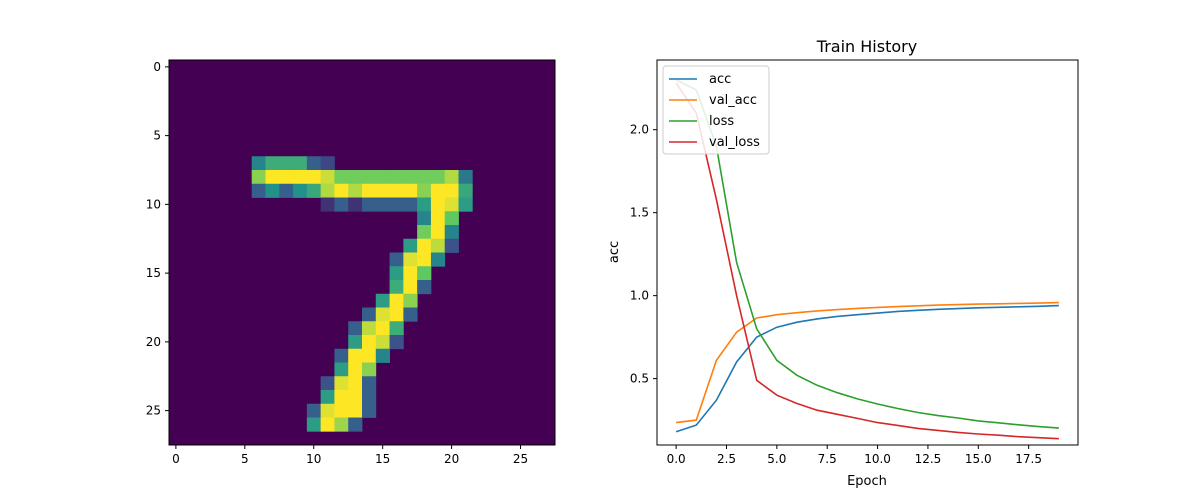 This screenshot has width=1200, height=500. I want to click on y-tick-label: 1.5, so click(639, 213).